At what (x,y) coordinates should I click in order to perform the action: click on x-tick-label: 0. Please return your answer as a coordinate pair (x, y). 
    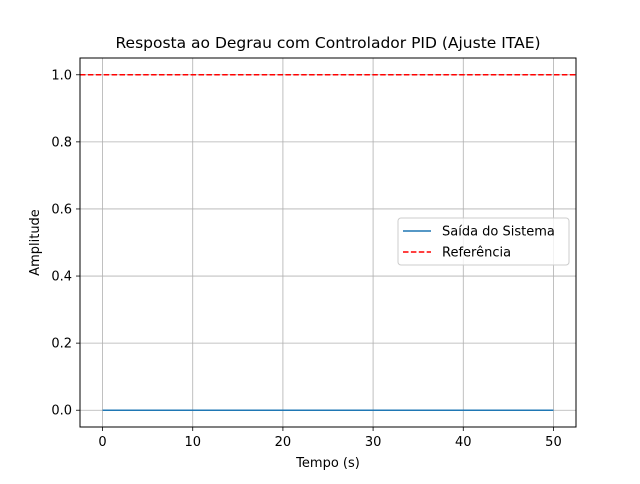
    Looking at the image, I should click on (102, 442).